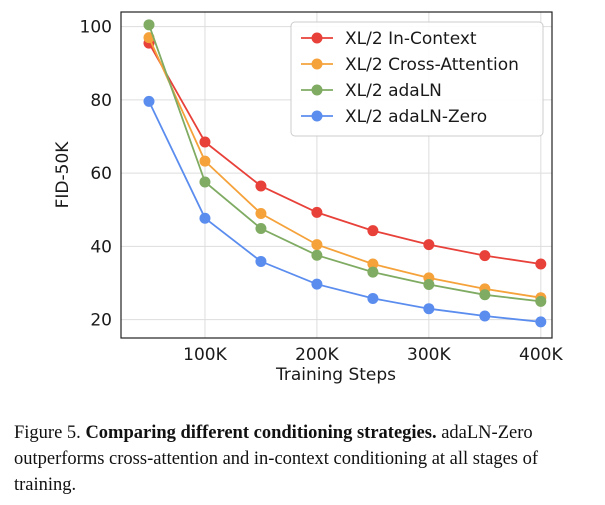  Describe the element at coordinates (50, 433) in the screenshot. I see `caption-prefix: Figure 5.` at that location.